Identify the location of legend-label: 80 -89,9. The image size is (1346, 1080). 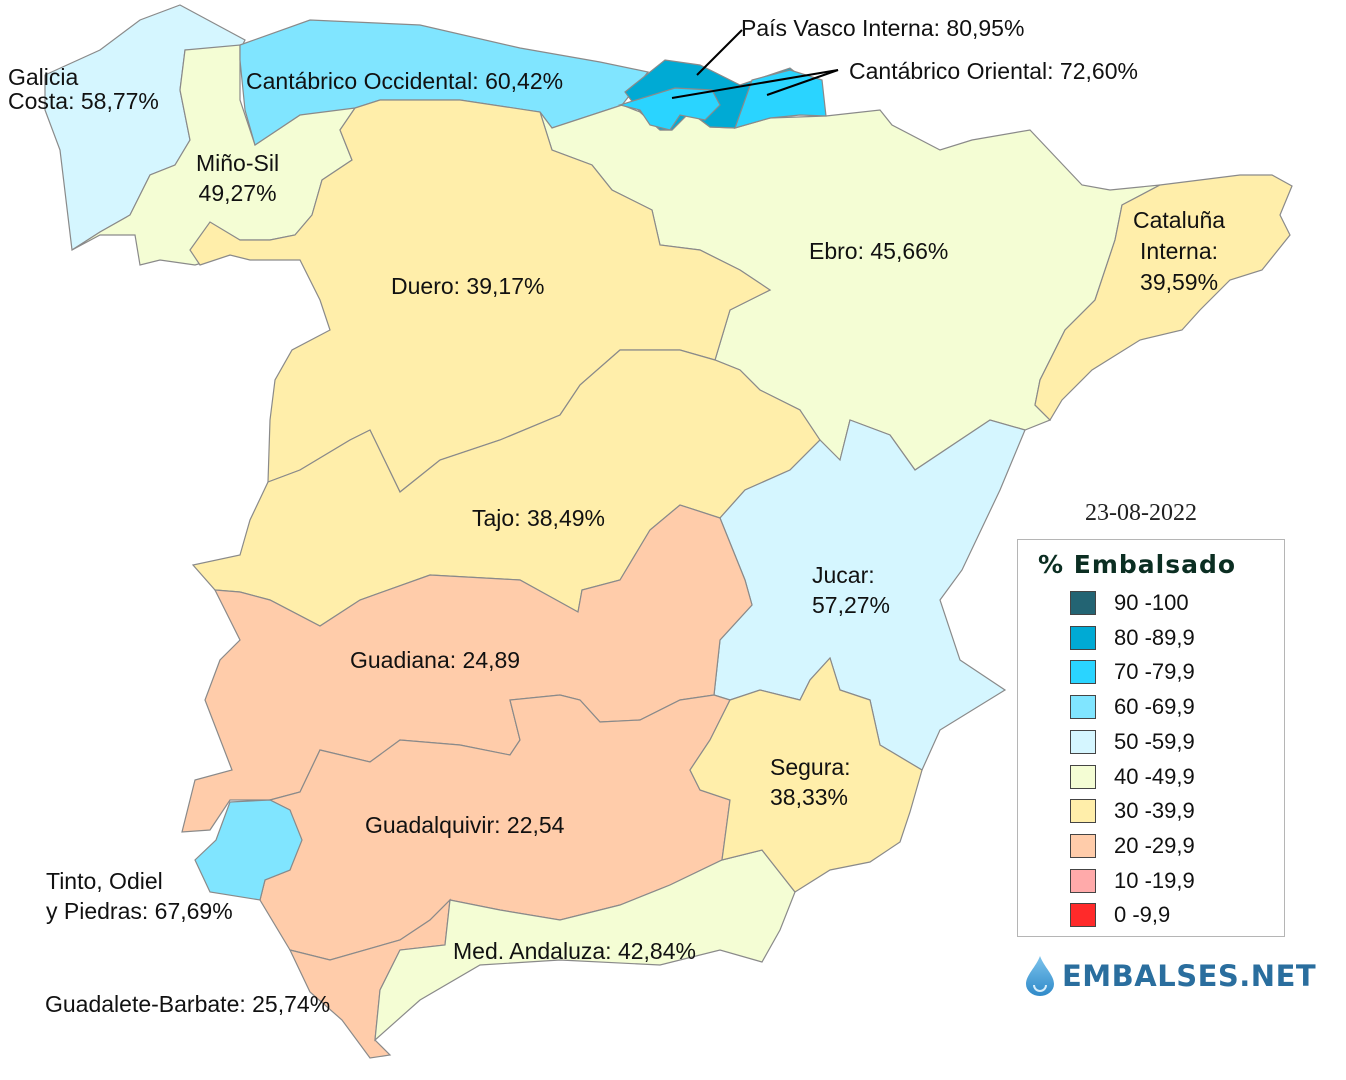
(1154, 637).